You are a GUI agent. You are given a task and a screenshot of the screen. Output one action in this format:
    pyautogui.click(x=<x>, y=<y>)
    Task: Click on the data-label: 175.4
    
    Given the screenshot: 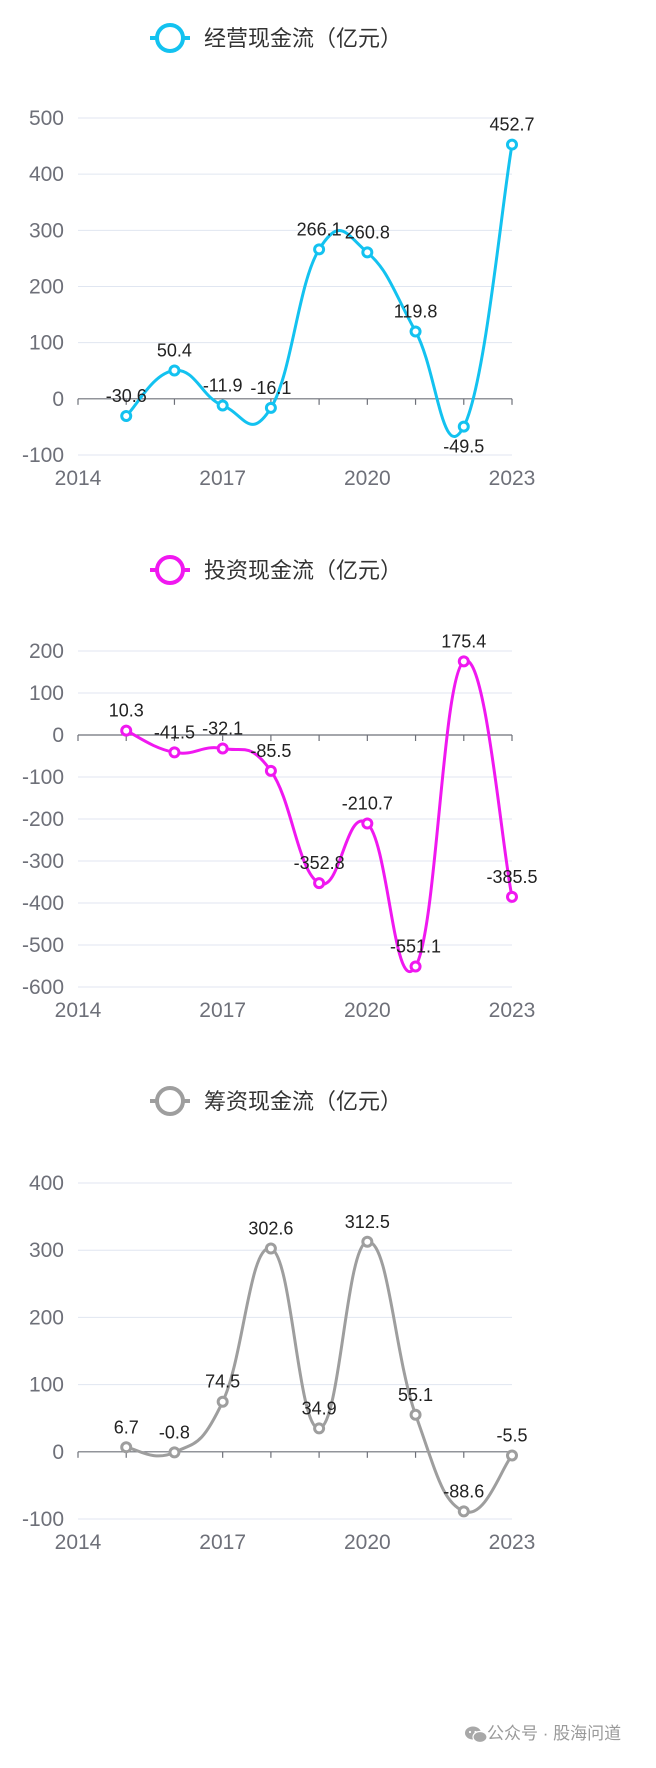 What is the action you would take?
    pyautogui.click(x=463, y=641)
    